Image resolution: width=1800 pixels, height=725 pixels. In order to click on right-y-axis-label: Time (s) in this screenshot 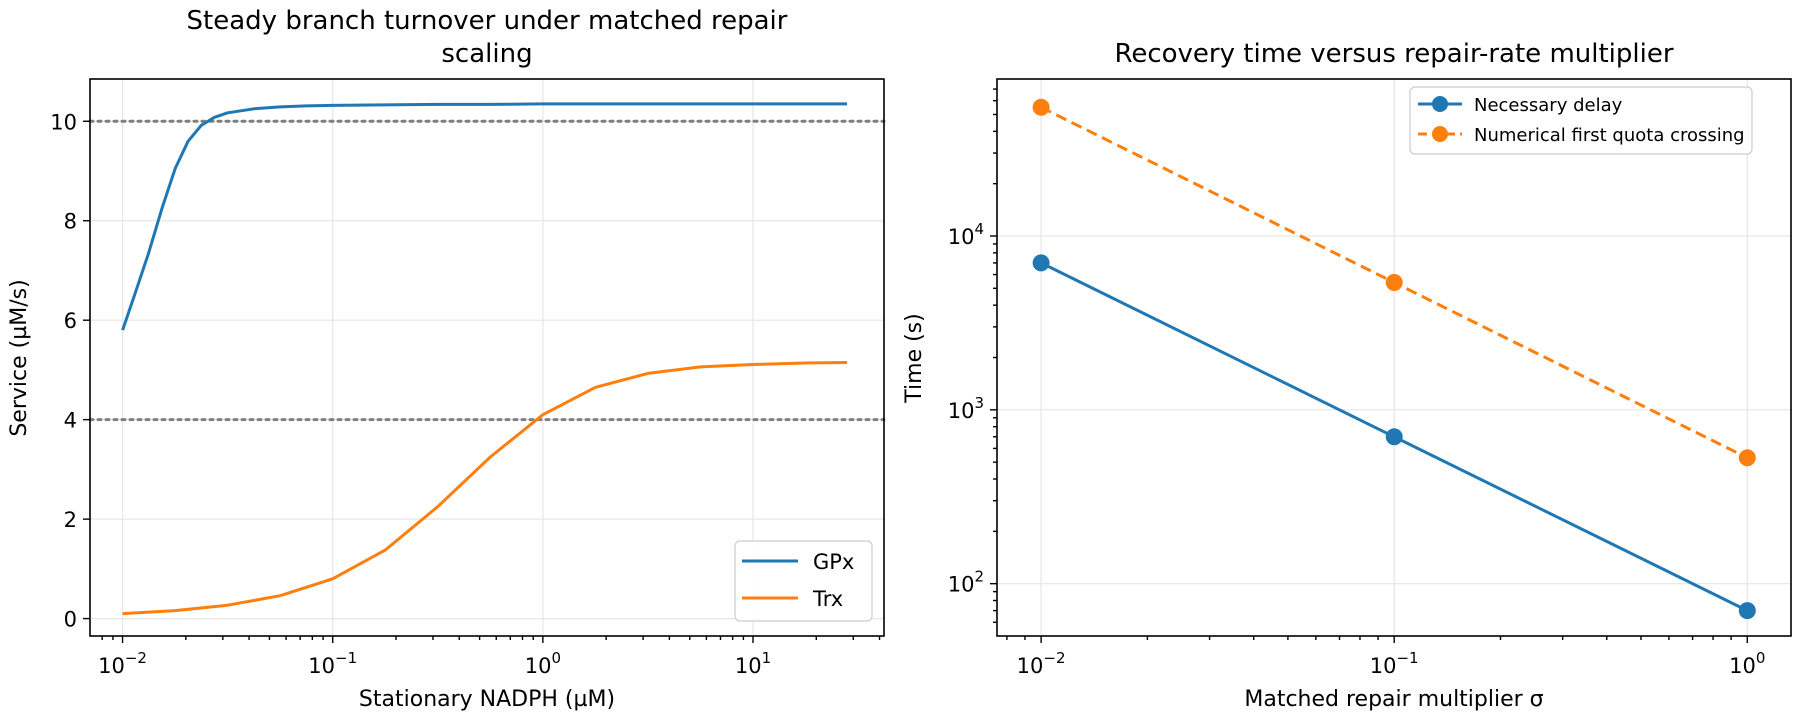, I will do `click(914, 358)`.